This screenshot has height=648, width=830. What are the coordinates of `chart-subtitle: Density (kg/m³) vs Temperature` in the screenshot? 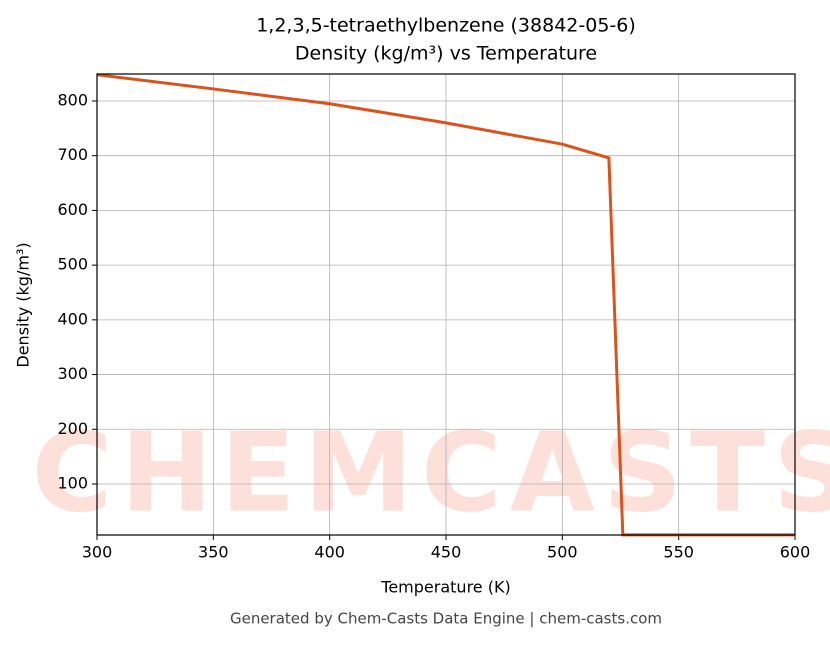 It's located at (446, 54).